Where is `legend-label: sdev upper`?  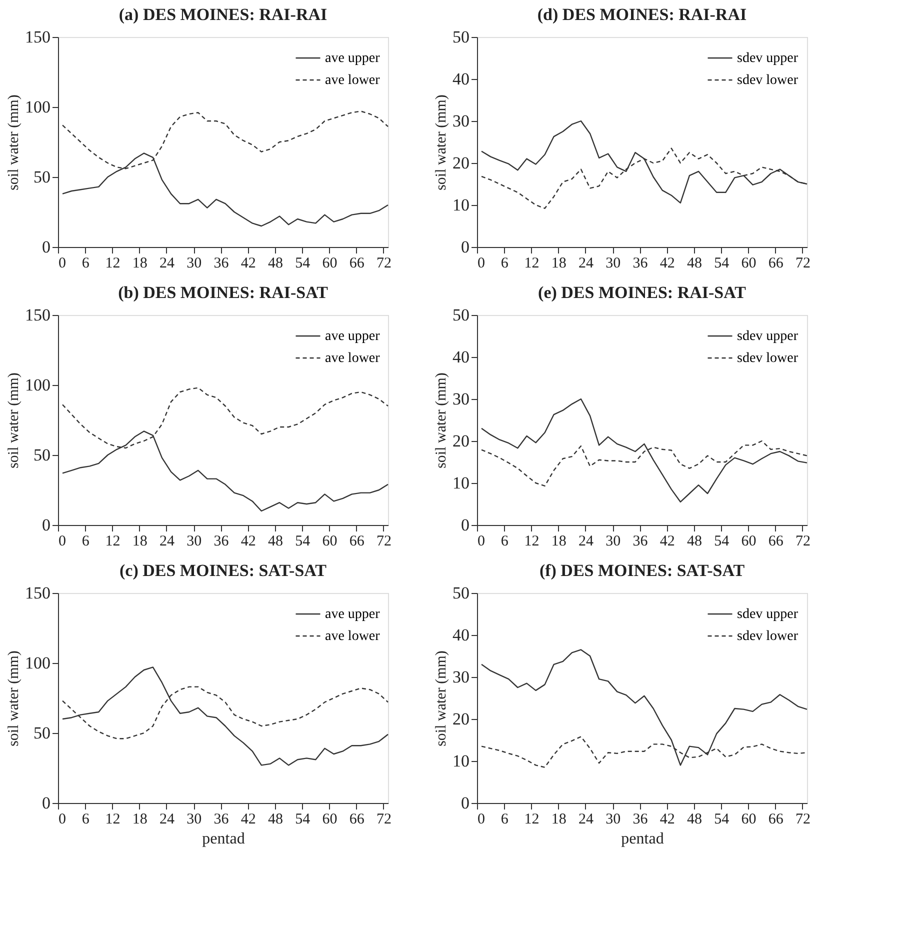 legend-label: sdev upper is located at coordinates (767, 336).